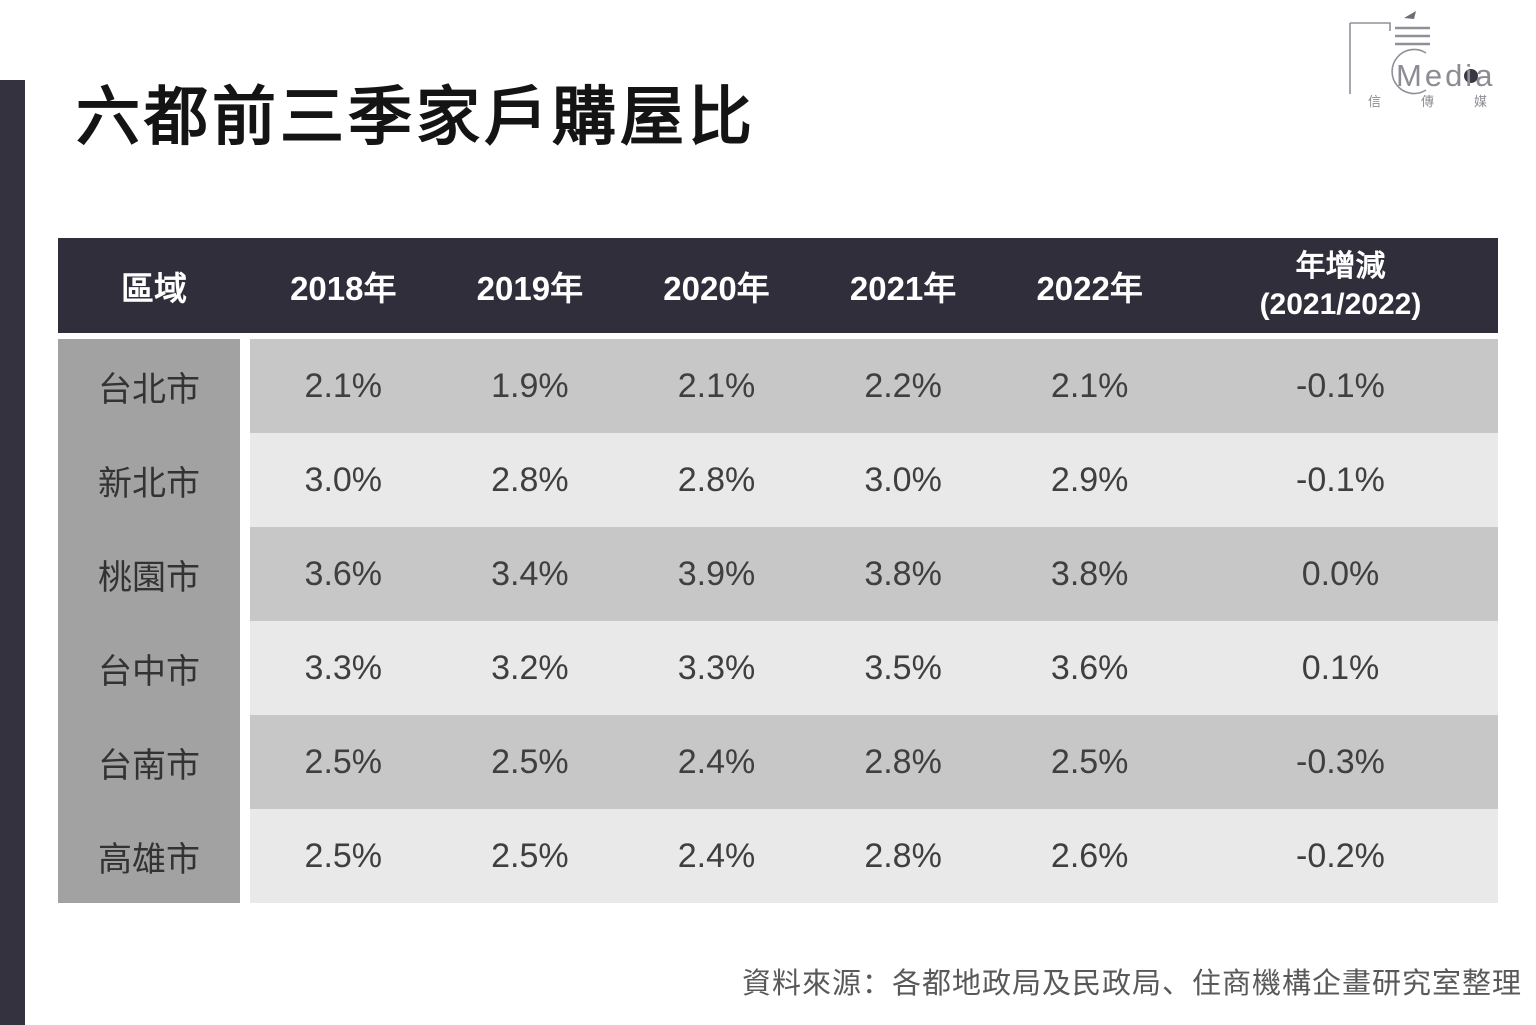 The width and height of the screenshot is (1536, 1025). What do you see at coordinates (154, 288) in the screenshot?
I see `header-region: 區域` at bounding box center [154, 288].